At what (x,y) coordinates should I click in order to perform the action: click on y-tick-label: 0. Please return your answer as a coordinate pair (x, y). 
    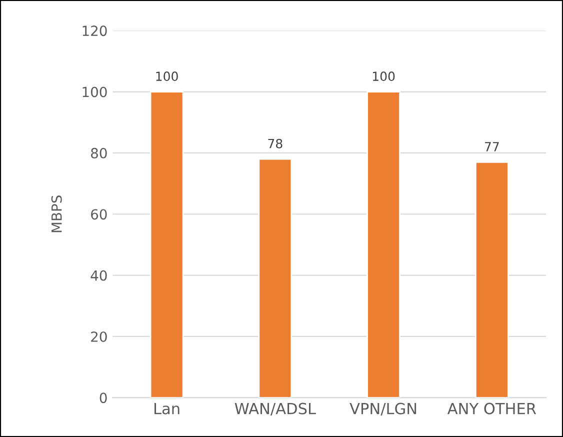
    Looking at the image, I should click on (103, 398).